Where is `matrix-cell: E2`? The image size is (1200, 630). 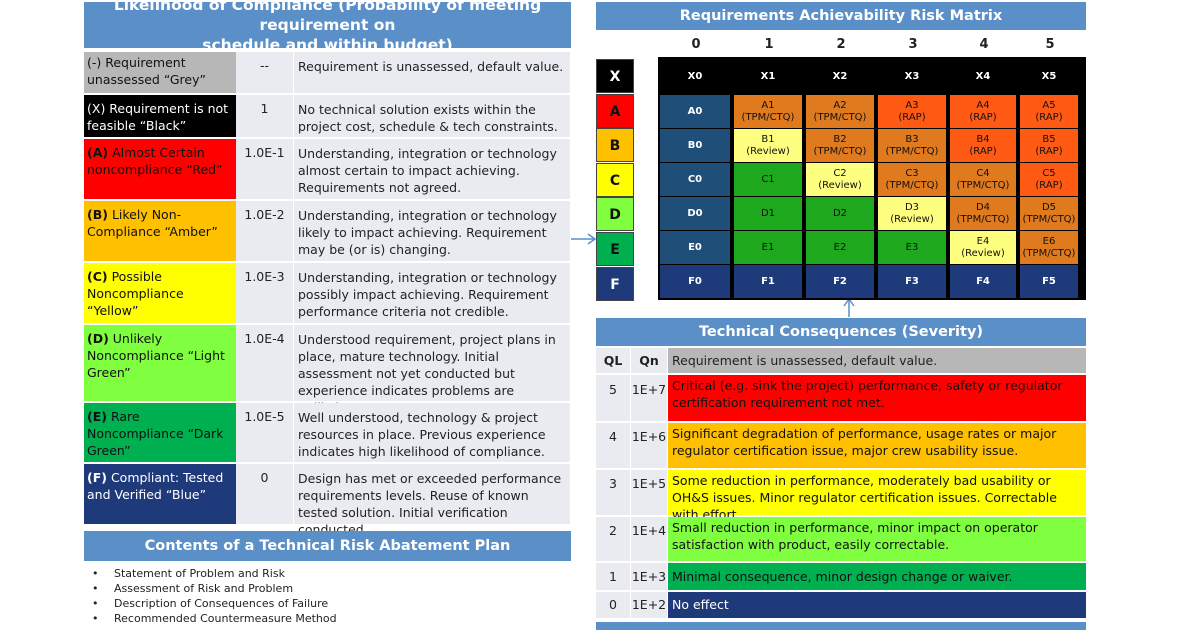 matrix-cell: E2 is located at coordinates (840, 247).